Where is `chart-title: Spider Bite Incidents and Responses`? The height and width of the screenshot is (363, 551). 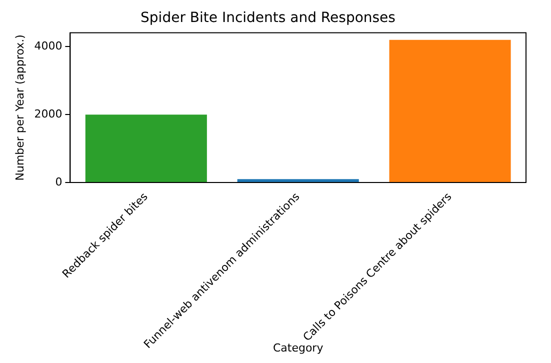 chart-title: Spider Bite Incidents and Responses is located at coordinates (268, 18).